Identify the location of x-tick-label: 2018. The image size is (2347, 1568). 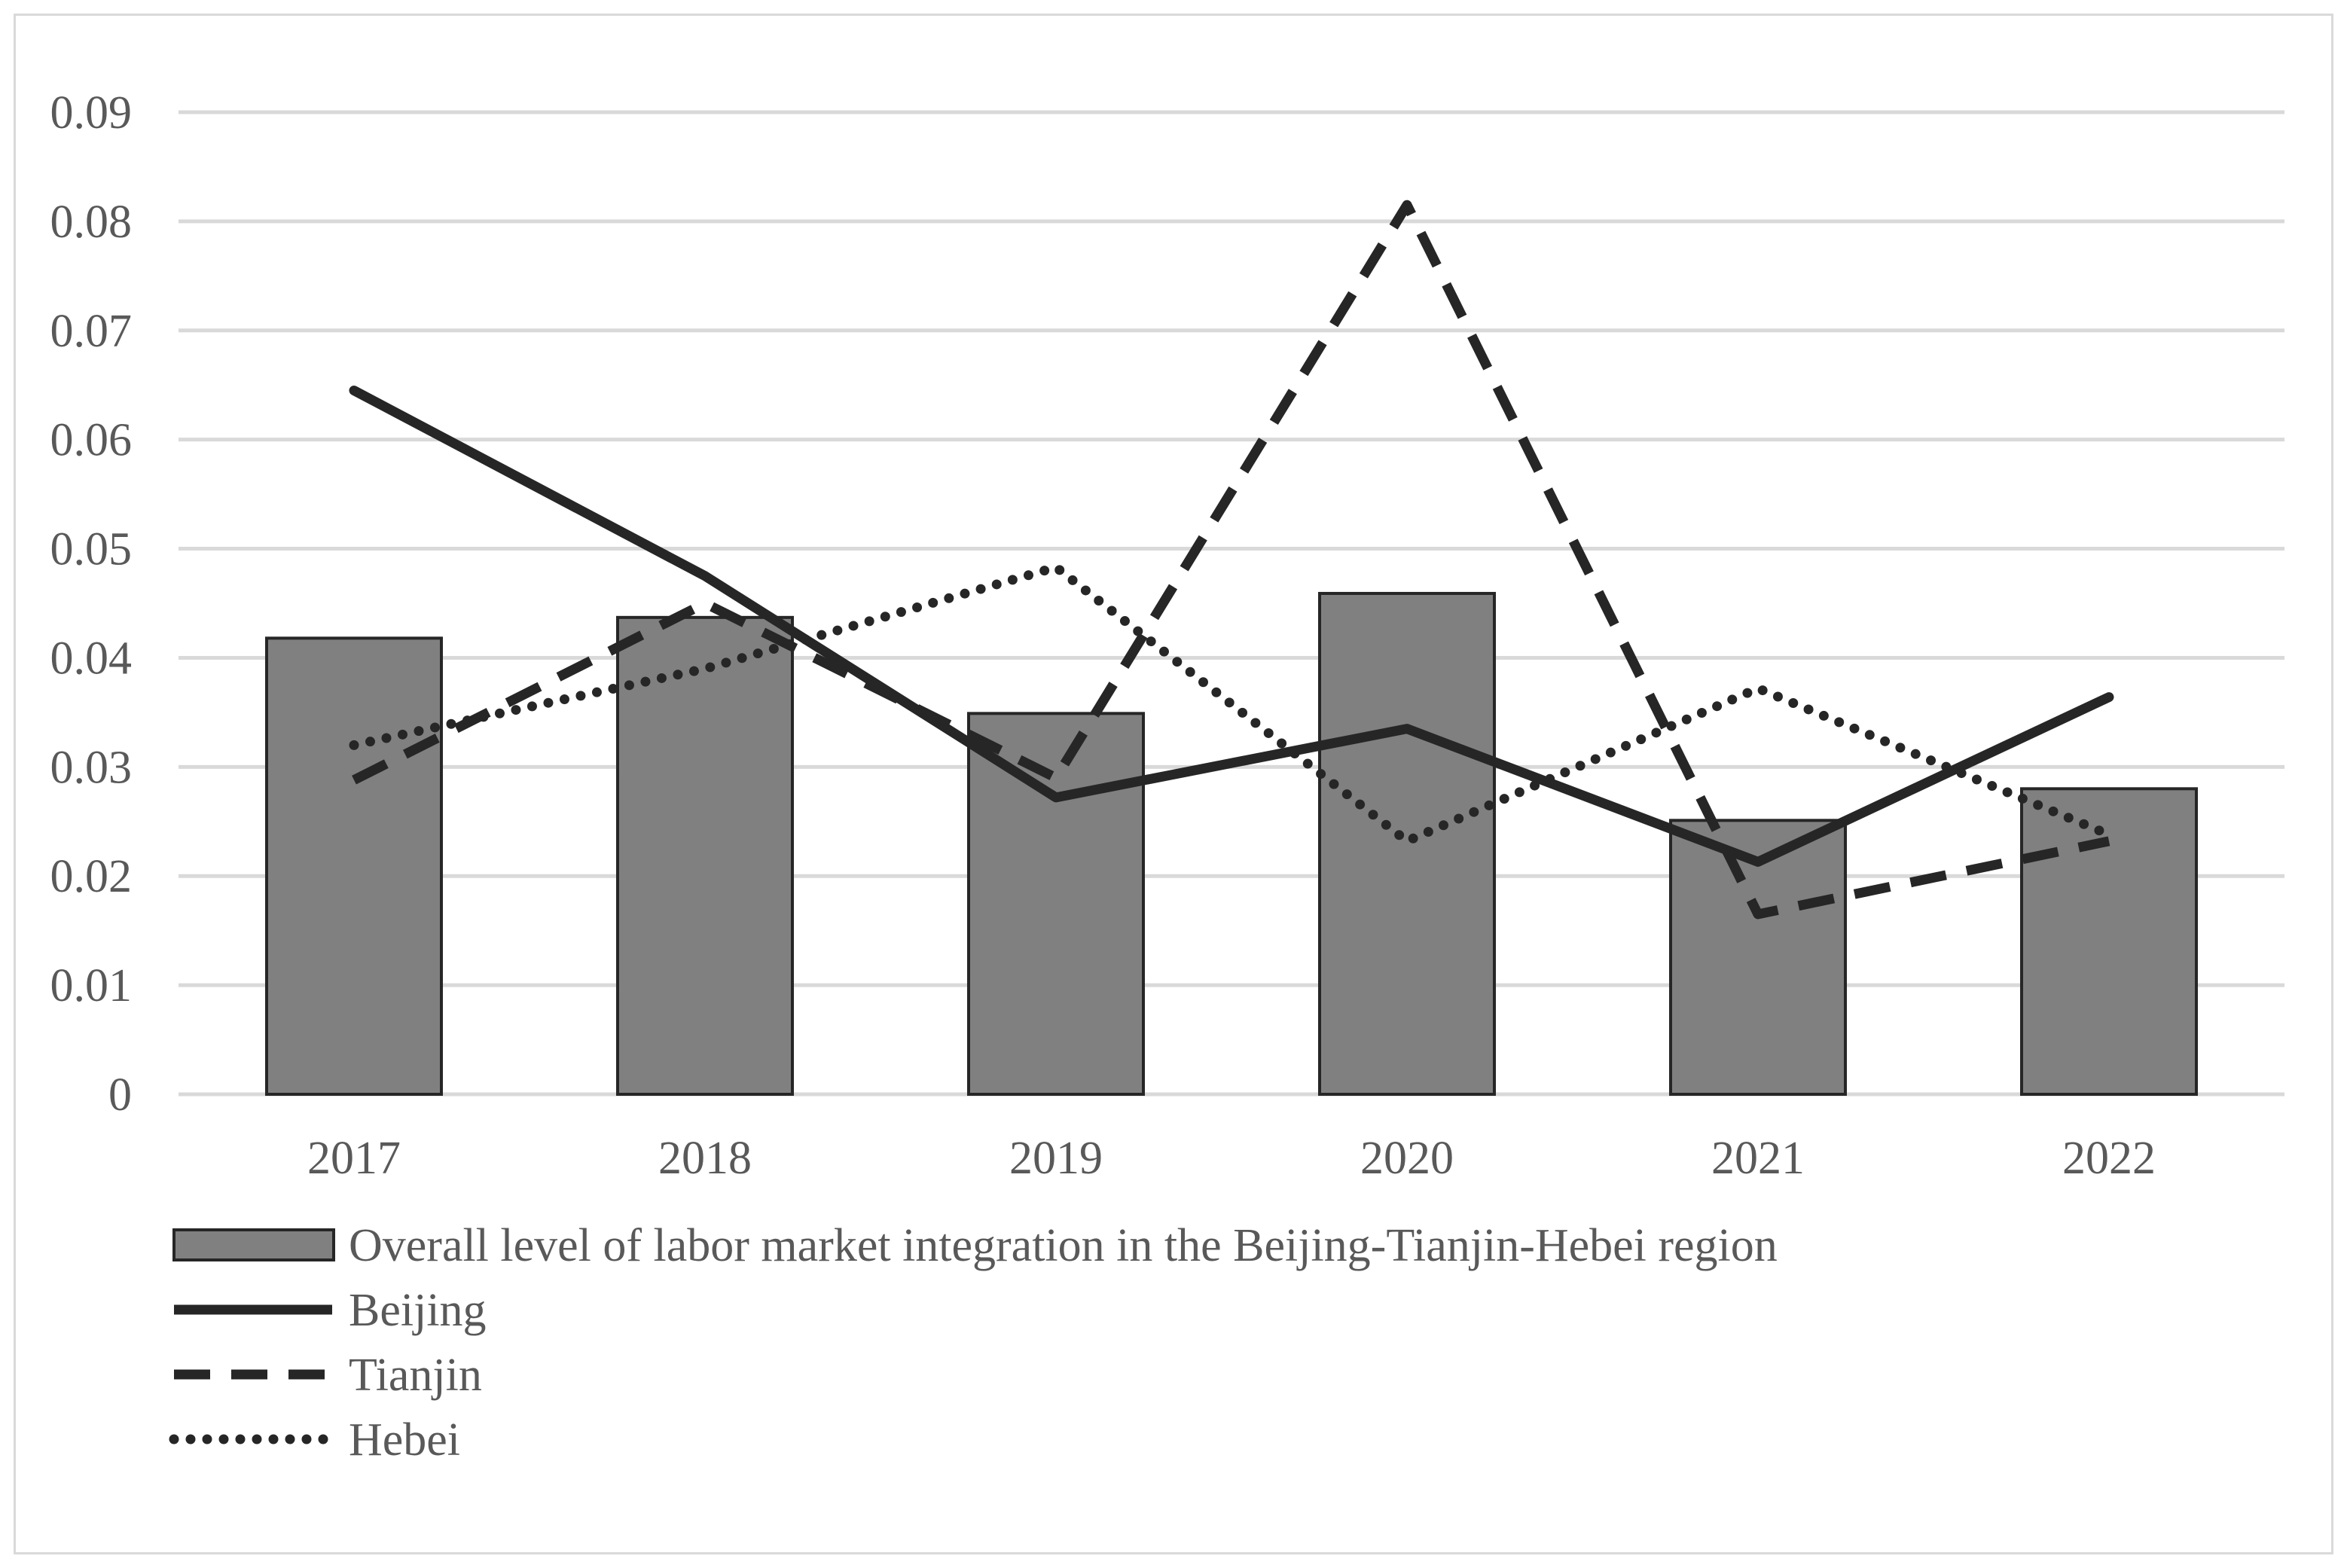
(705, 1158).